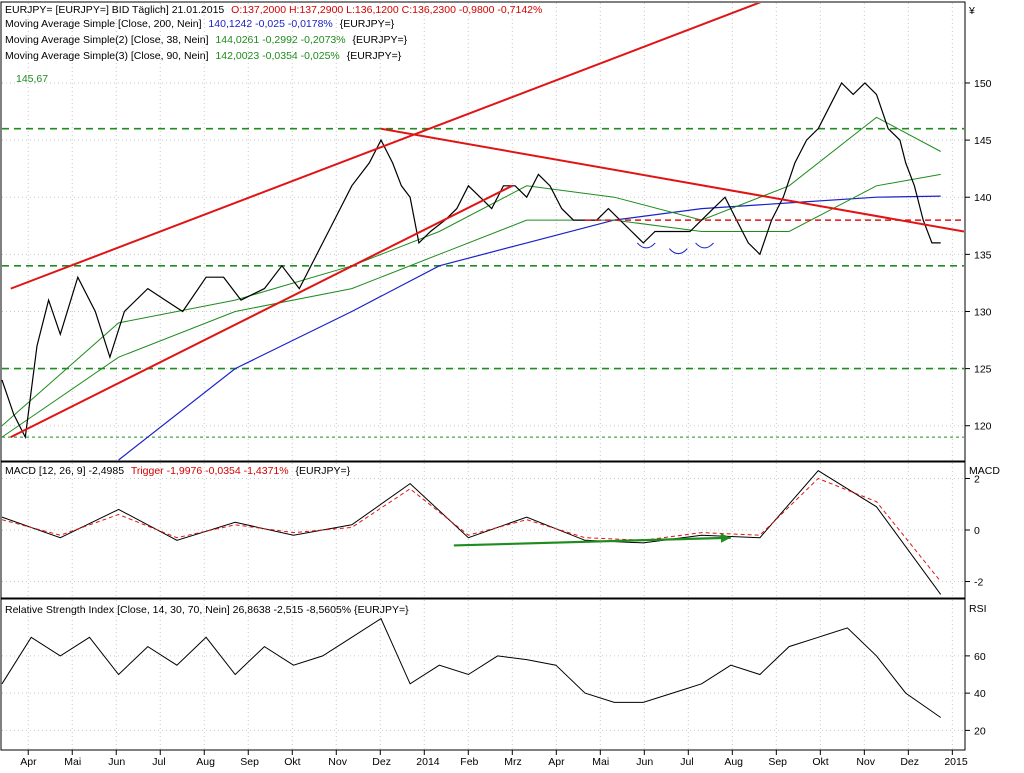 This screenshot has width=1024, height=773. What do you see at coordinates (32, 79) in the screenshot?
I see `level-label: 145,67` at bounding box center [32, 79].